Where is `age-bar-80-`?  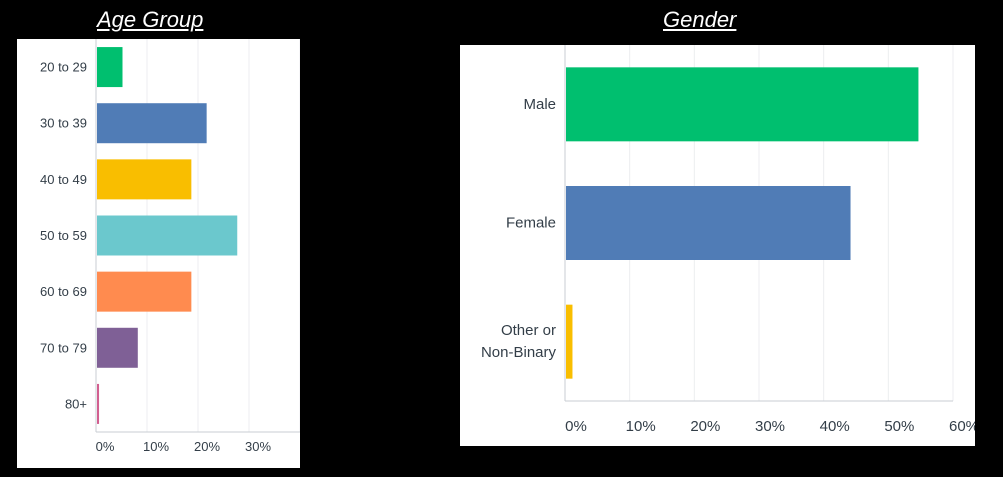 age-bar-80- is located at coordinates (98, 403).